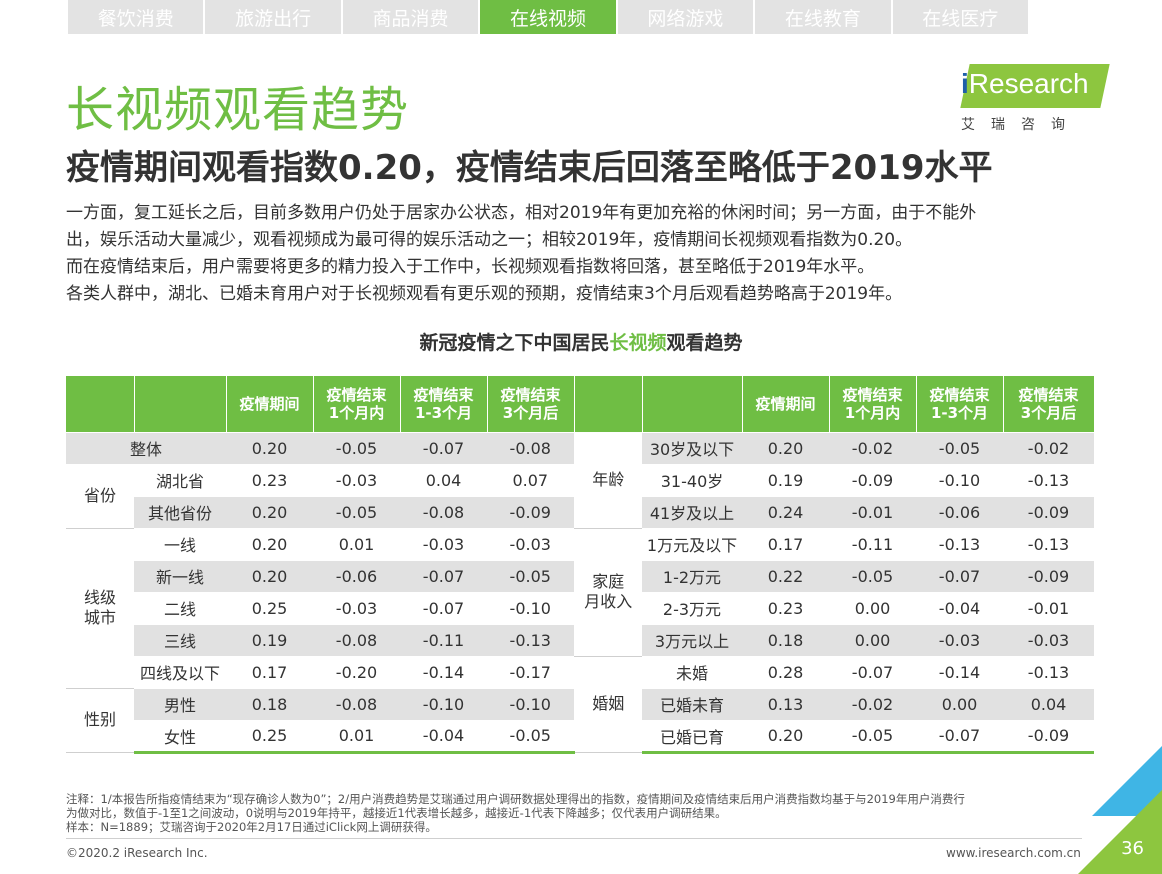 The image size is (1162, 874). I want to click on tab-4: 网络游戏, so click(685, 17).